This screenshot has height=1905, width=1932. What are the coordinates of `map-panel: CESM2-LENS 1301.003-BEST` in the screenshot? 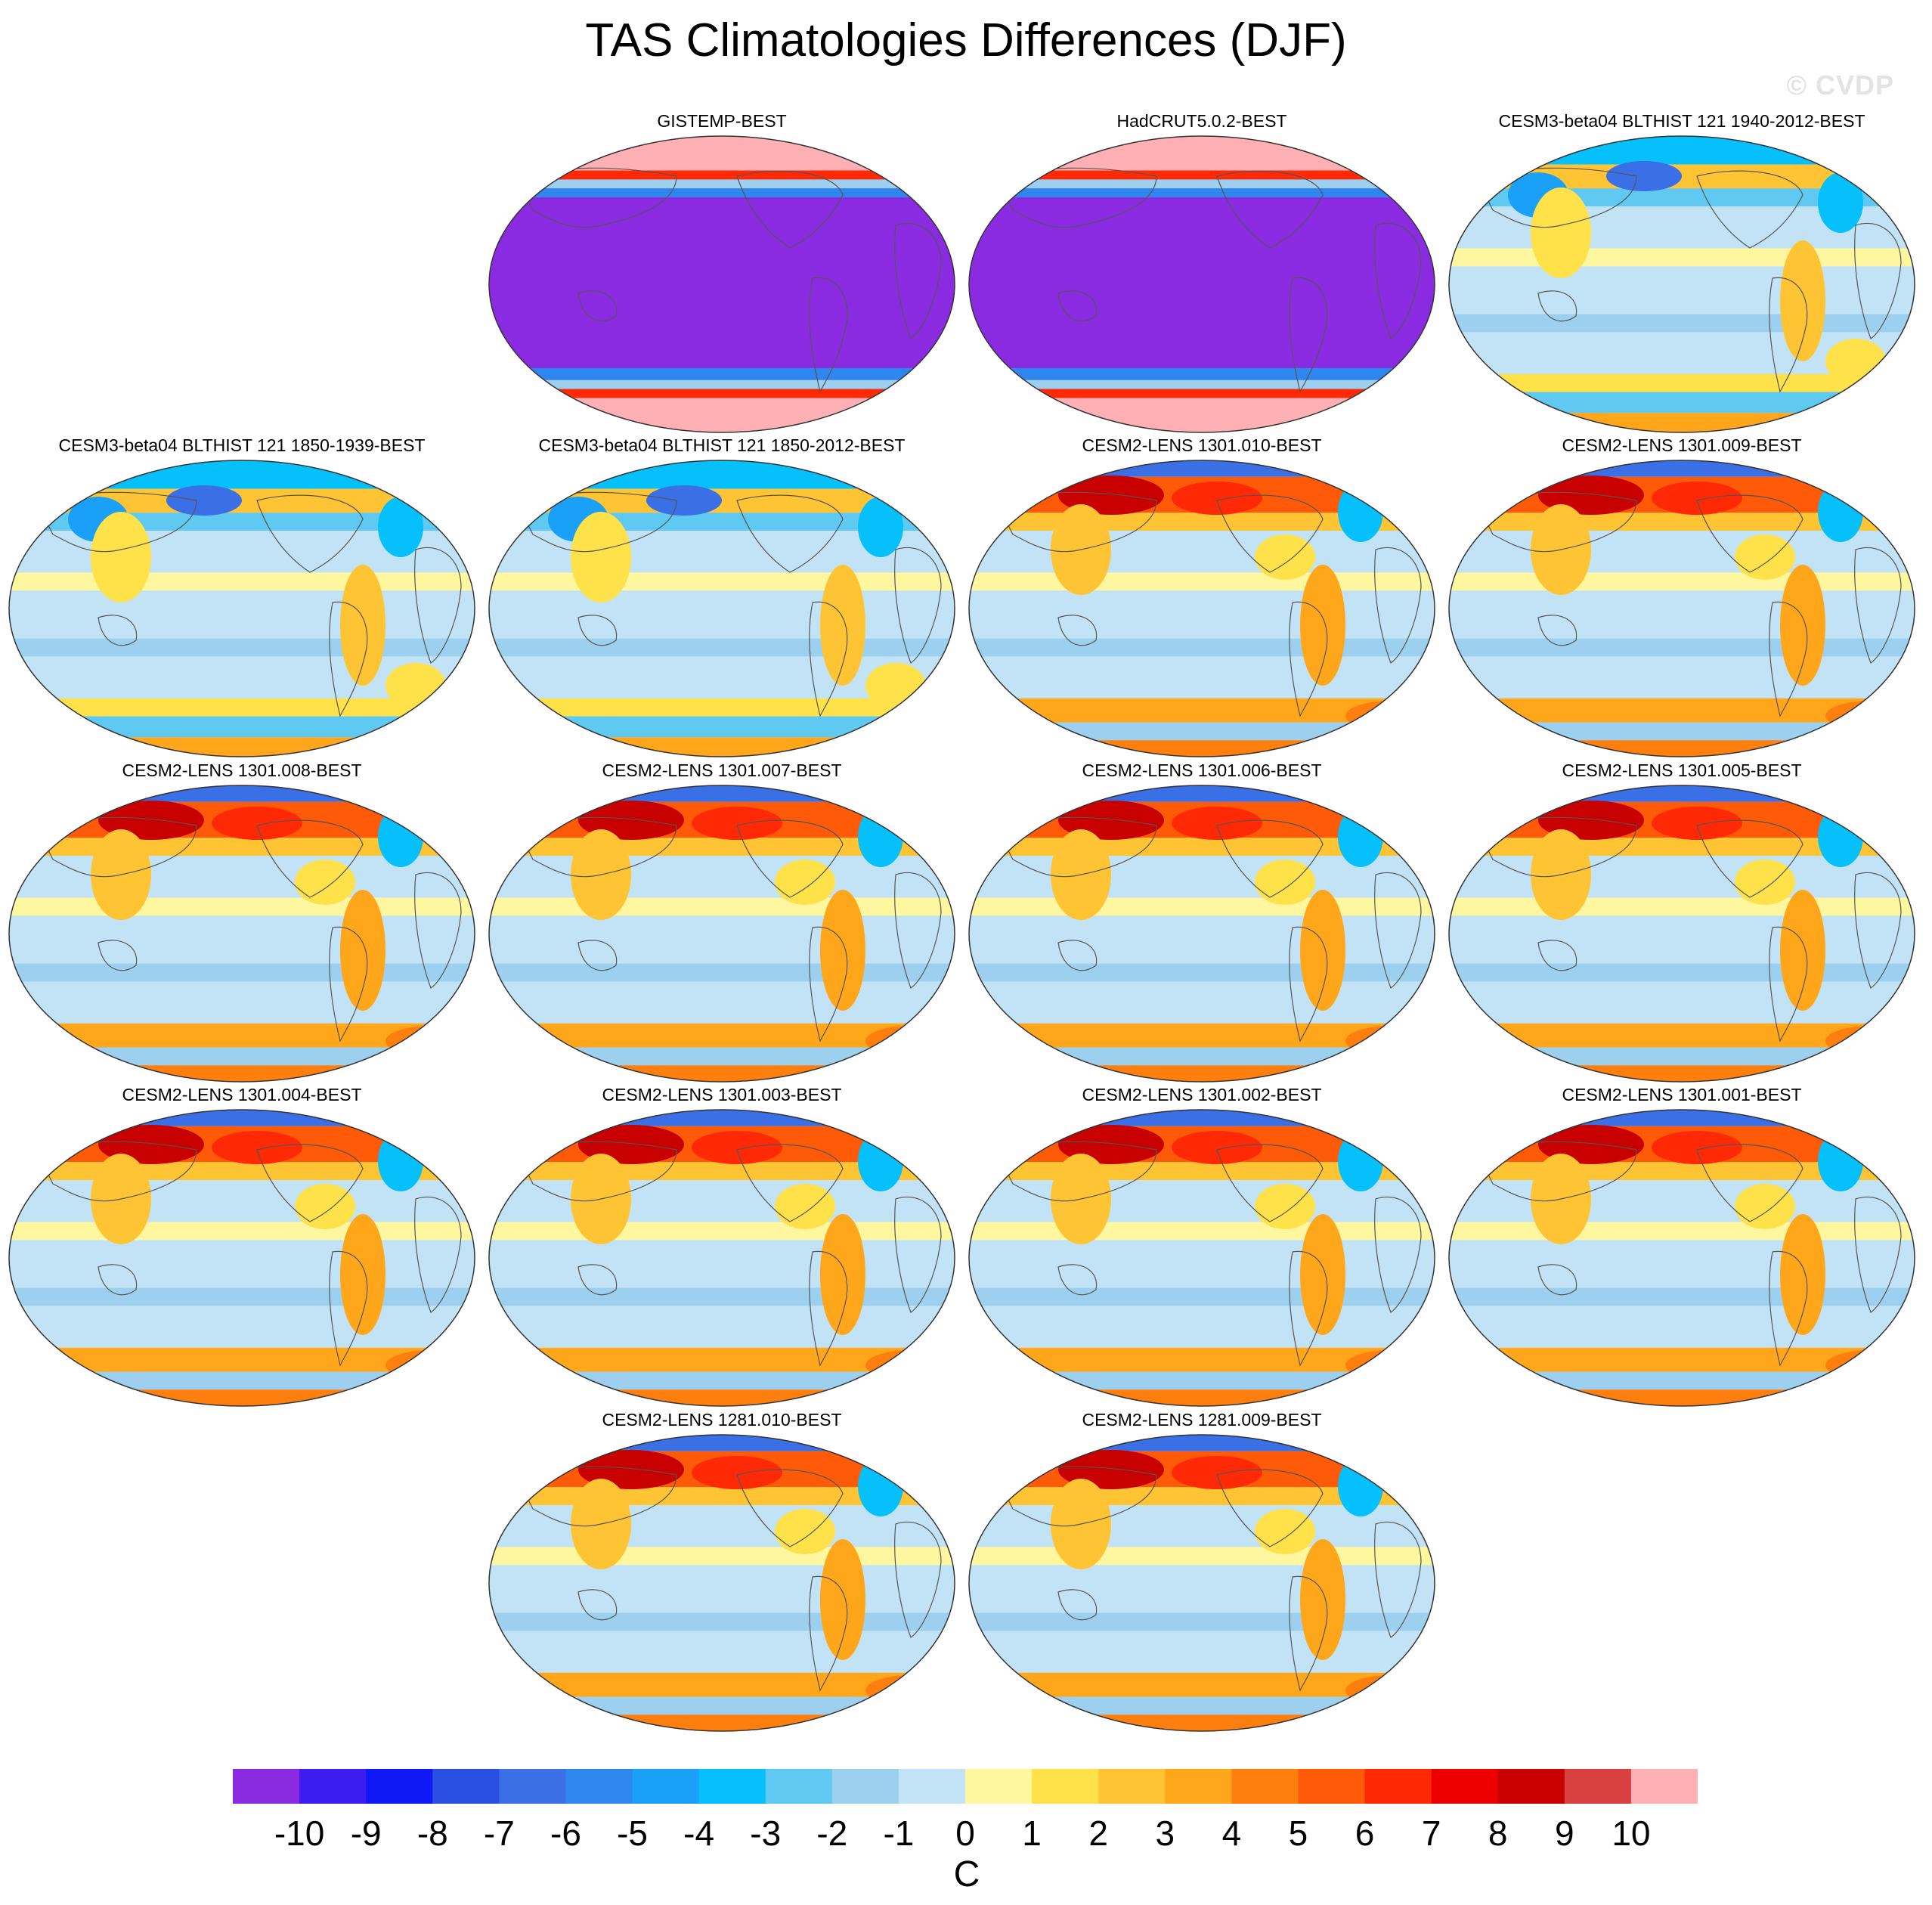 It's located at (722, 1246).